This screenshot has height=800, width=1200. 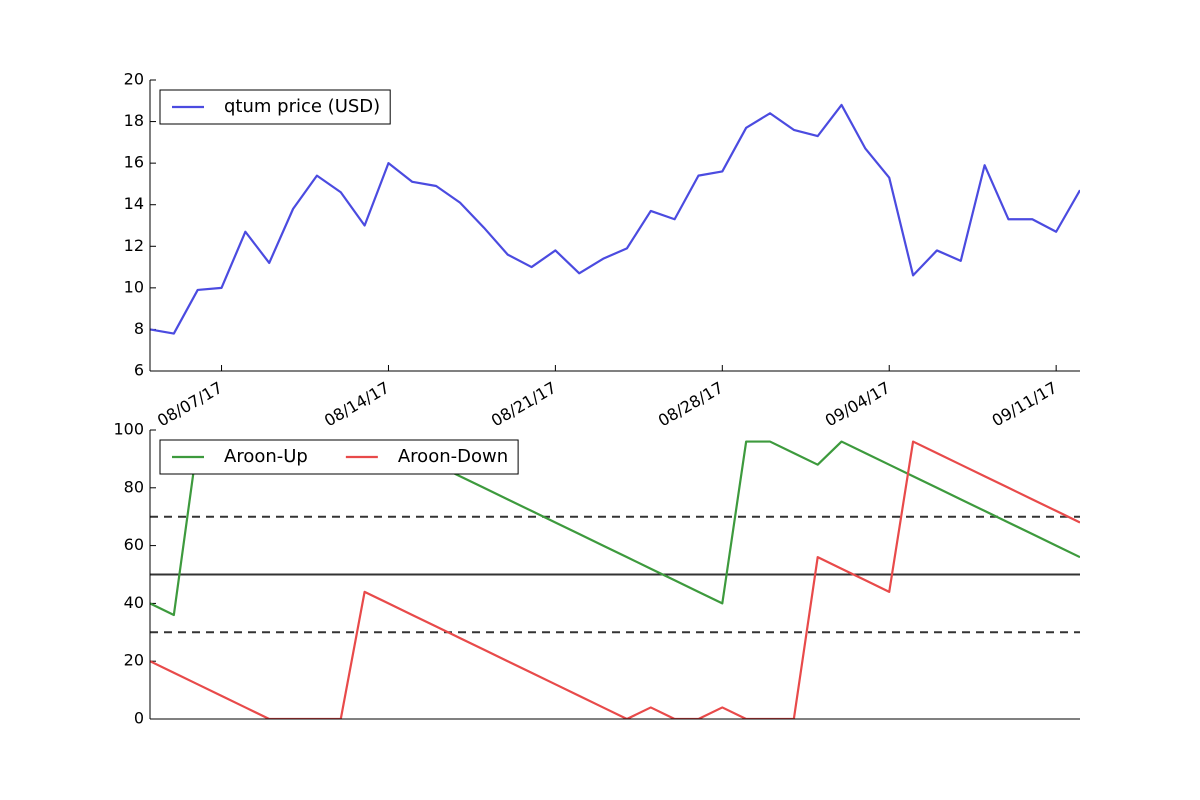 I want to click on y-tick-label: 0, so click(x=139, y=718).